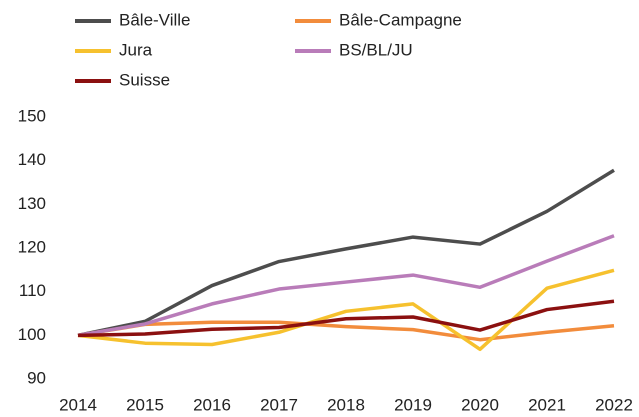  What do you see at coordinates (413, 404) in the screenshot?
I see `x-tick-label: 2019` at bounding box center [413, 404].